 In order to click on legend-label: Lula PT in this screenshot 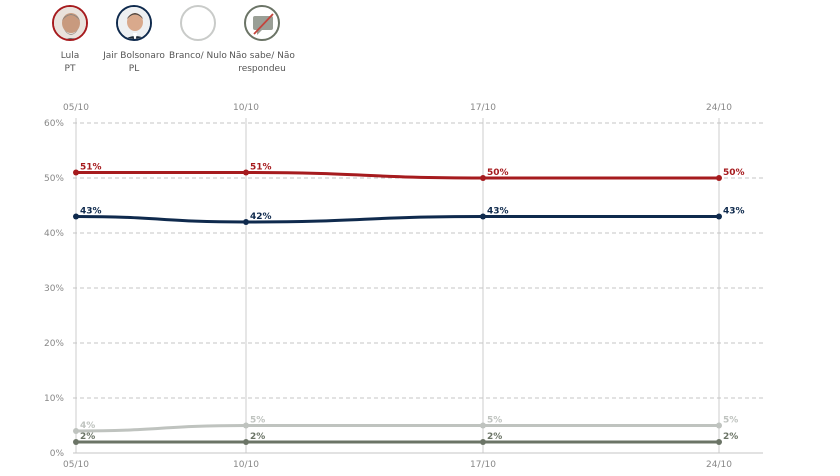, I will do `click(70, 62)`.